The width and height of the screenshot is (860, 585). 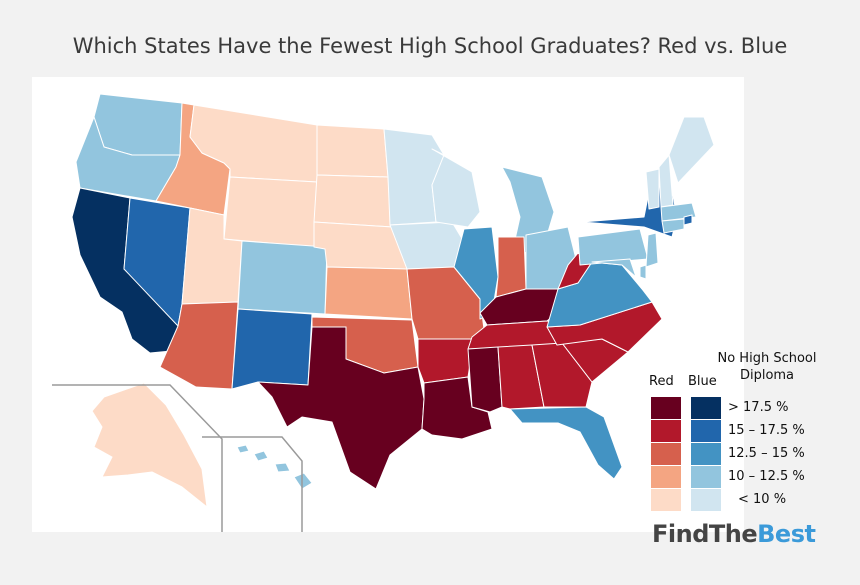 I want to click on logo-text-part1: FindThe, so click(x=705, y=534).